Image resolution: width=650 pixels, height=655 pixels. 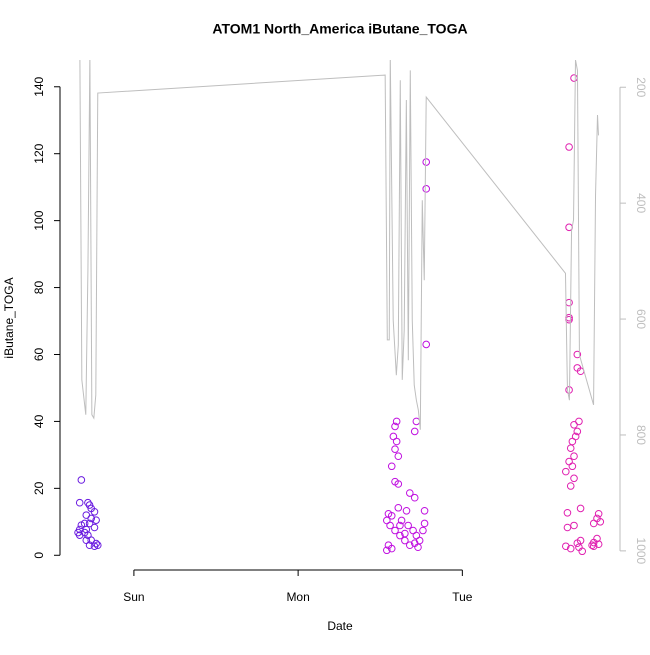 What do you see at coordinates (641, 203) in the screenshot?
I see `y2-tick-label: 400` at bounding box center [641, 203].